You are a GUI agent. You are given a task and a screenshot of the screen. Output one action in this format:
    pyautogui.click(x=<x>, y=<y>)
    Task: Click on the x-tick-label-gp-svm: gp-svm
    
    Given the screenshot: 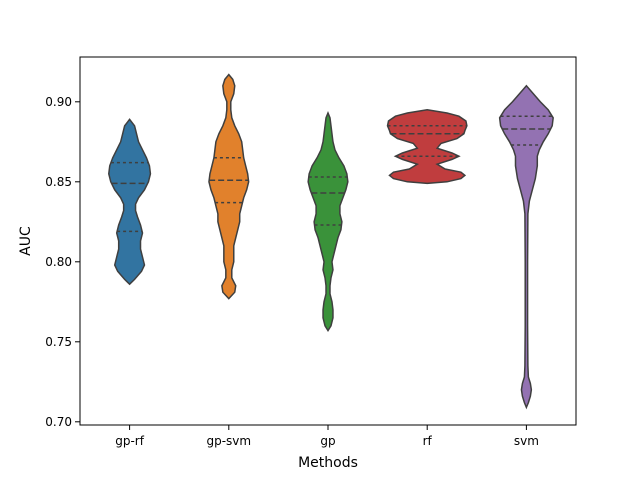 What is the action you would take?
    pyautogui.click(x=228, y=441)
    